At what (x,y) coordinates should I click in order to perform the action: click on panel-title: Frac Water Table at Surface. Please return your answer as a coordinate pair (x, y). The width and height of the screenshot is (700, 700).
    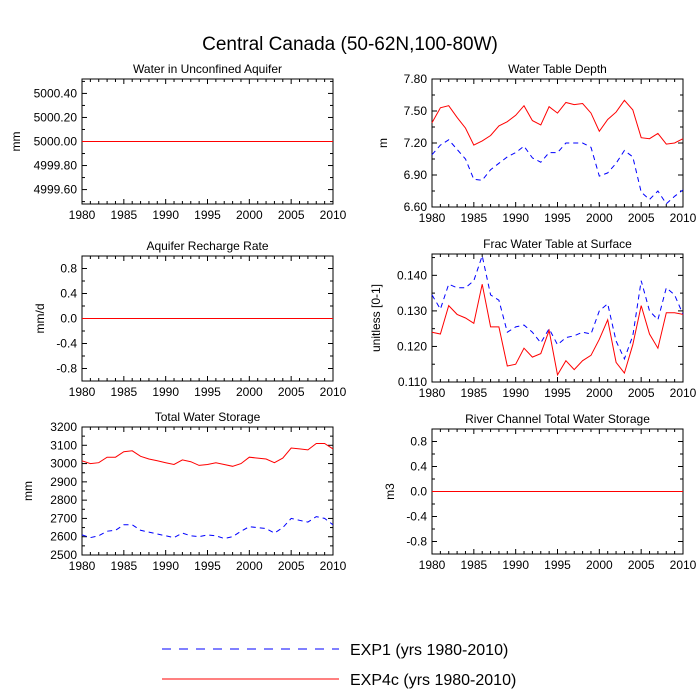
    Looking at the image, I should click on (557, 244).